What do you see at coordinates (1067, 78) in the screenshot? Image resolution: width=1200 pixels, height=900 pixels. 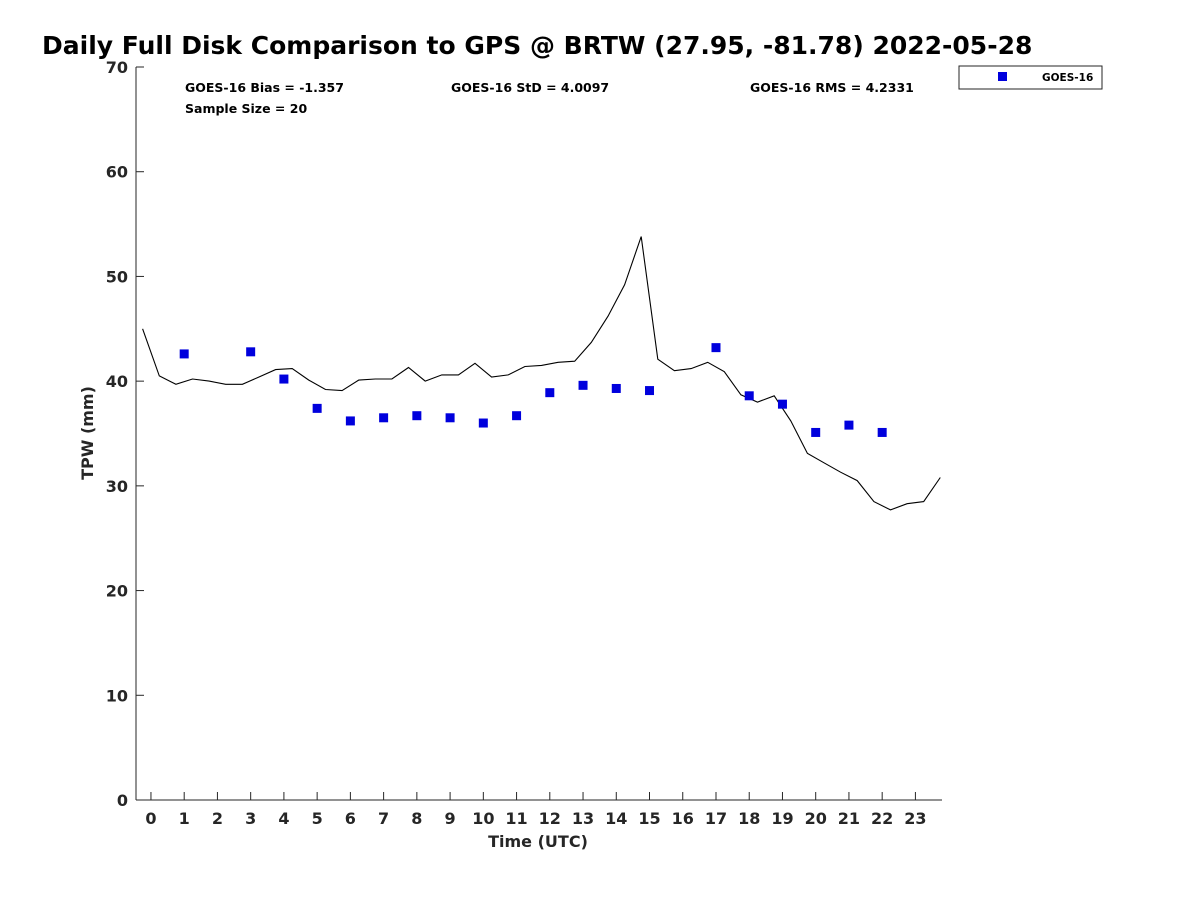 I see `legend-label-goes16: GOES-16` at bounding box center [1067, 78].